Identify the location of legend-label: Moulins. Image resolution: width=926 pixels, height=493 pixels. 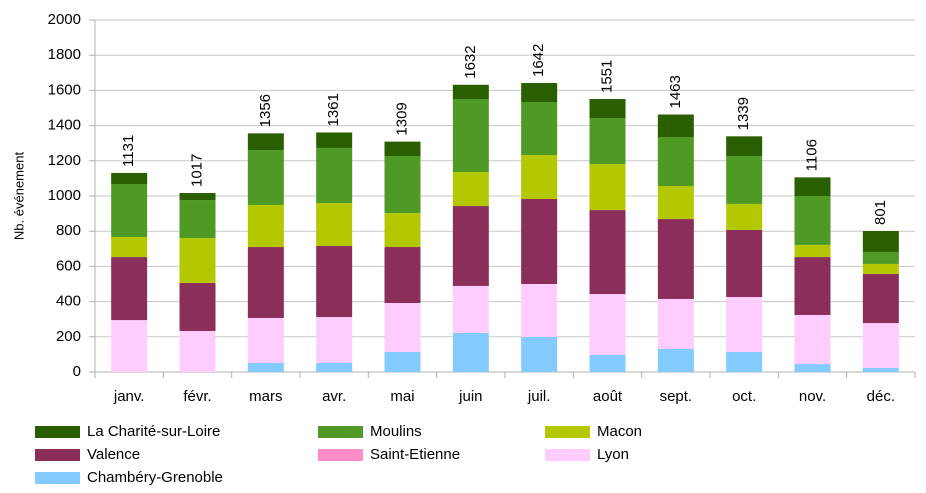
(396, 431).